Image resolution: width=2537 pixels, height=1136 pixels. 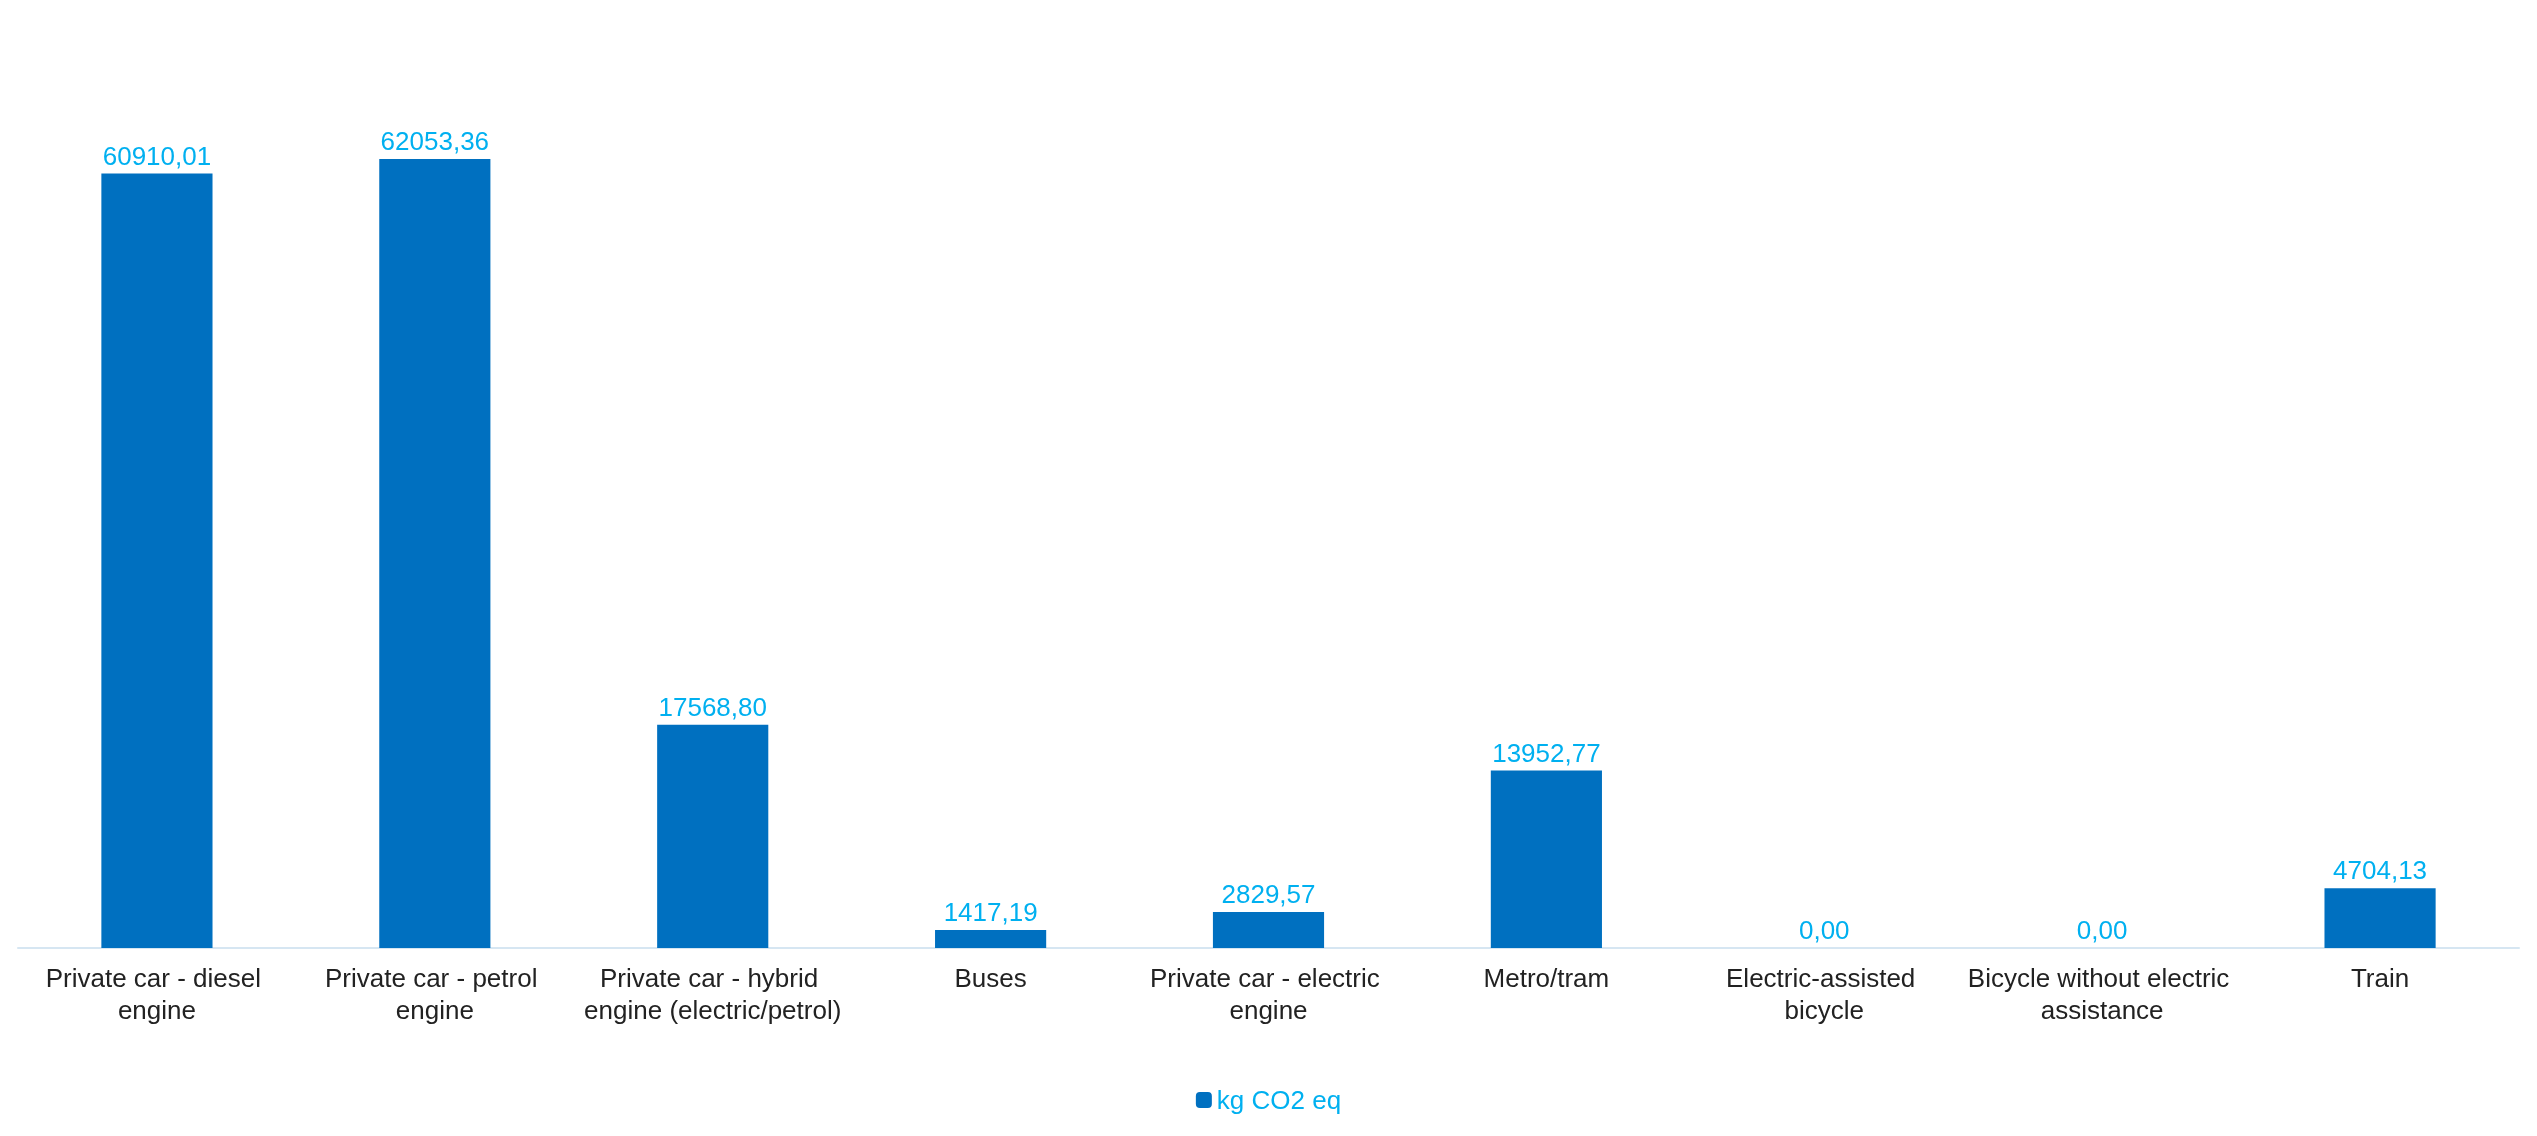 What do you see at coordinates (713, 994) in the screenshot?
I see `x-tick-label: Private car - hybrid engine (electric/petrol)` at bounding box center [713, 994].